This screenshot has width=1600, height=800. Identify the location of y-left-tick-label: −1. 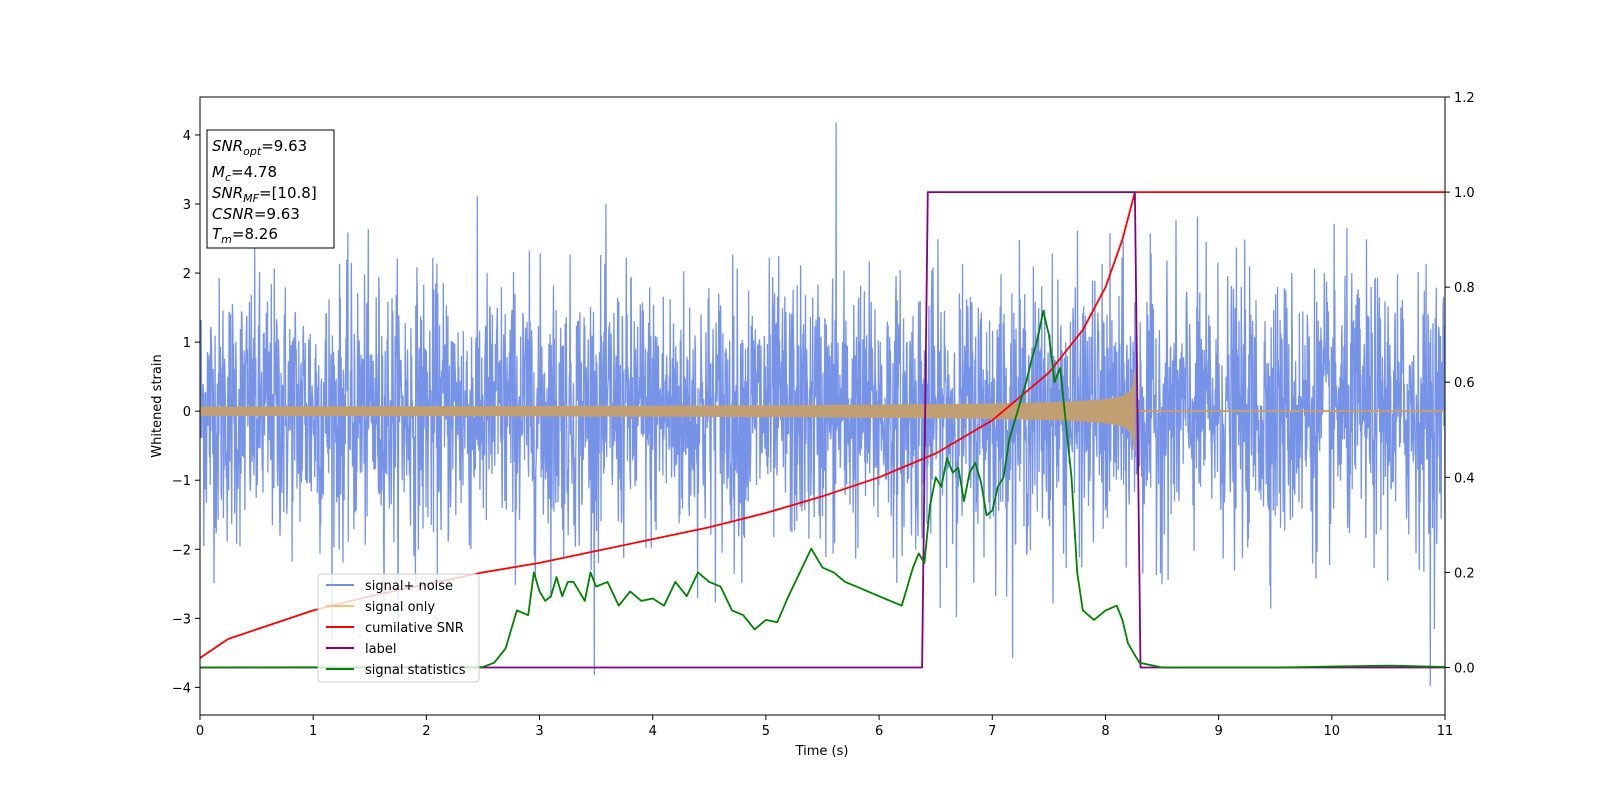
(181, 481).